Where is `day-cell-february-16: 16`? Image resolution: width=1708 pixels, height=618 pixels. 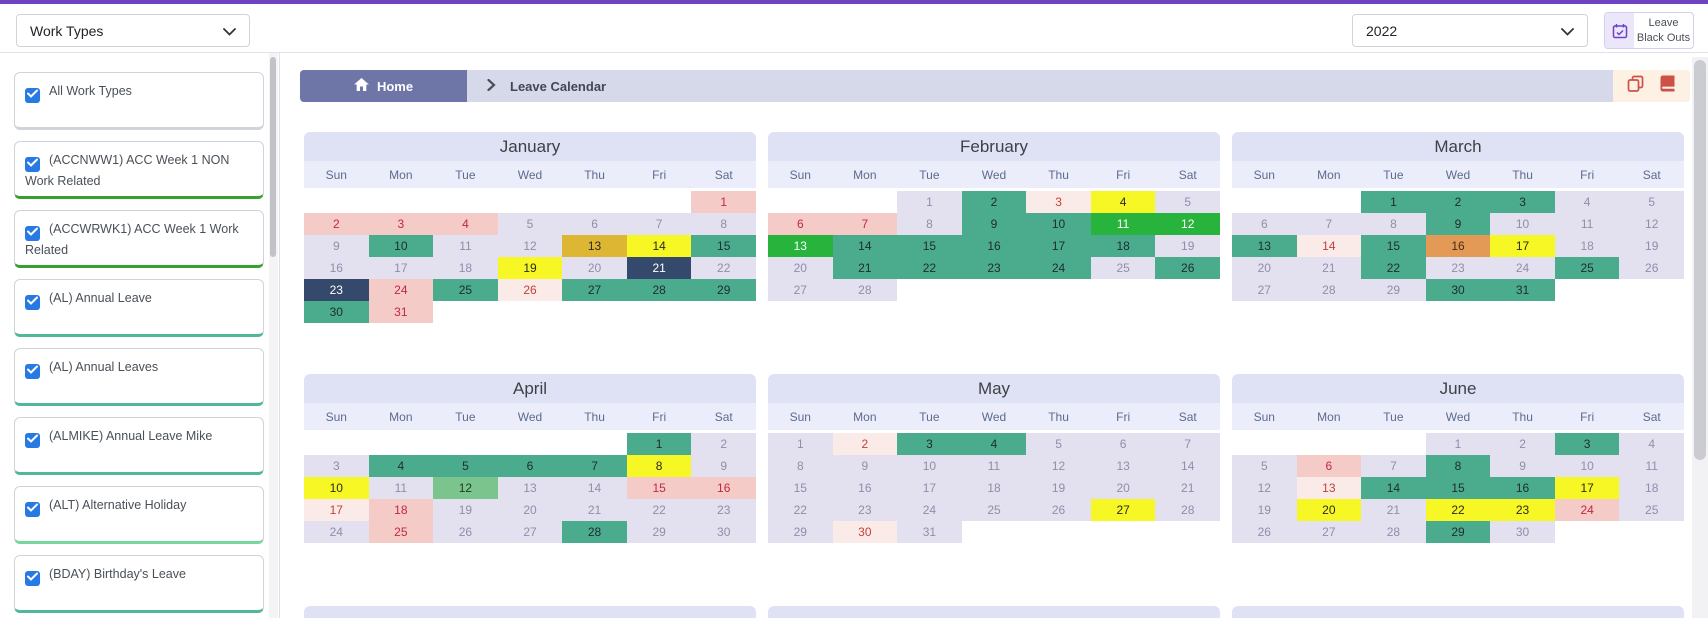
day-cell-february-16: 16 is located at coordinates (994, 246).